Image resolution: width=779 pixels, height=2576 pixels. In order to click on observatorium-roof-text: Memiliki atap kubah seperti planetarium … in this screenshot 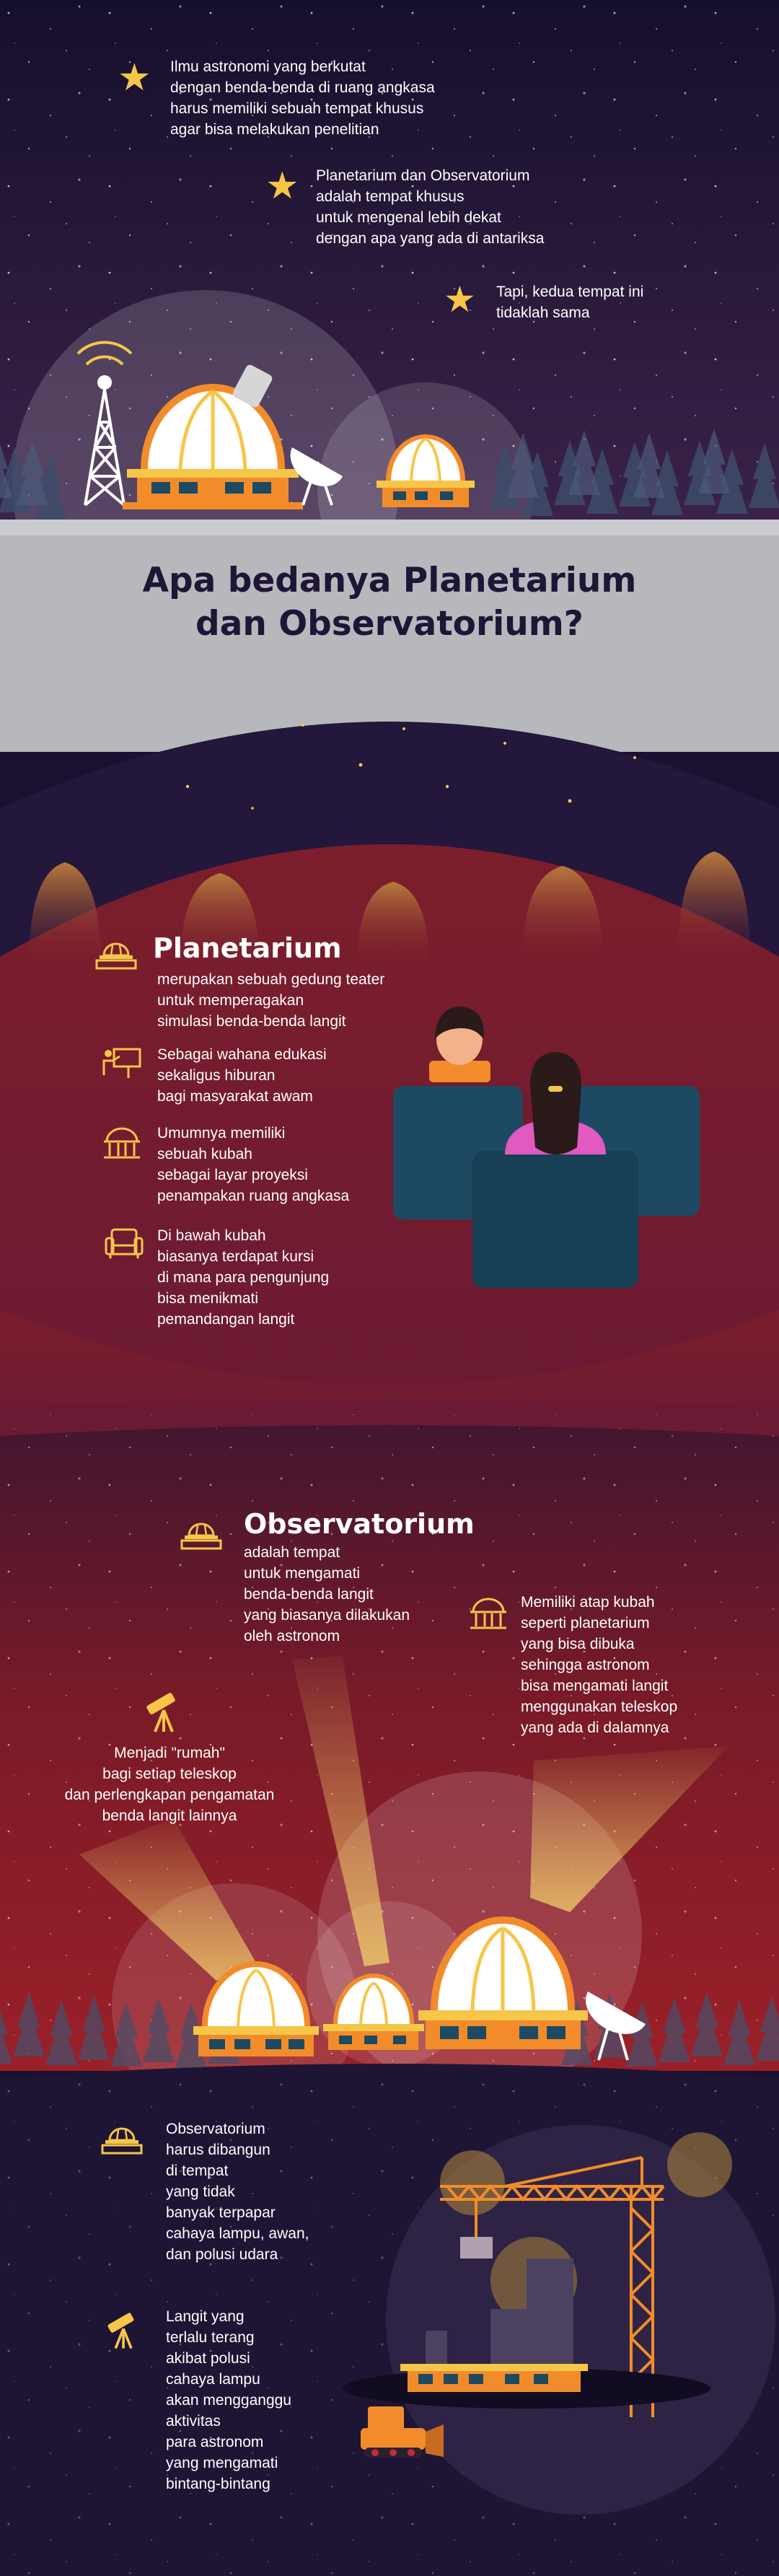, I will do `click(599, 1665)`.